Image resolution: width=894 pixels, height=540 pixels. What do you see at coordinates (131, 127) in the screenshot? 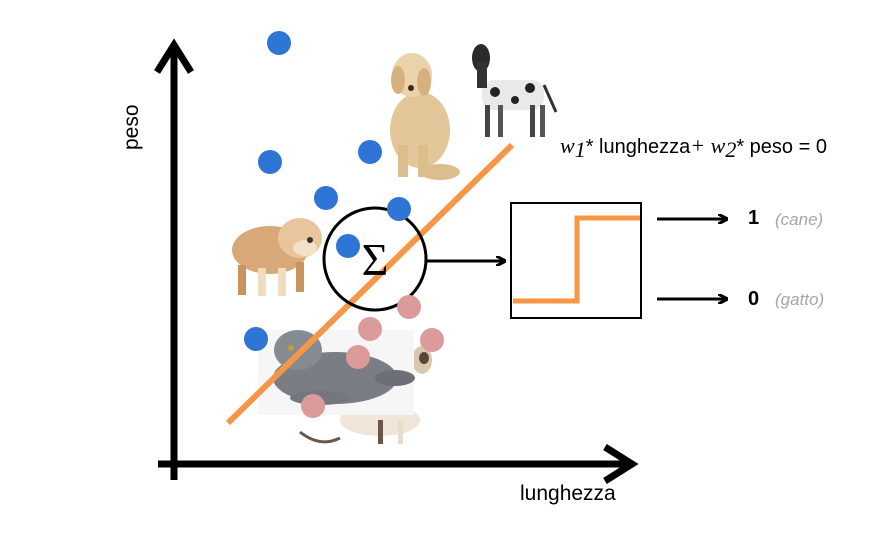
I see `y-axis-label: peso` at bounding box center [131, 127].